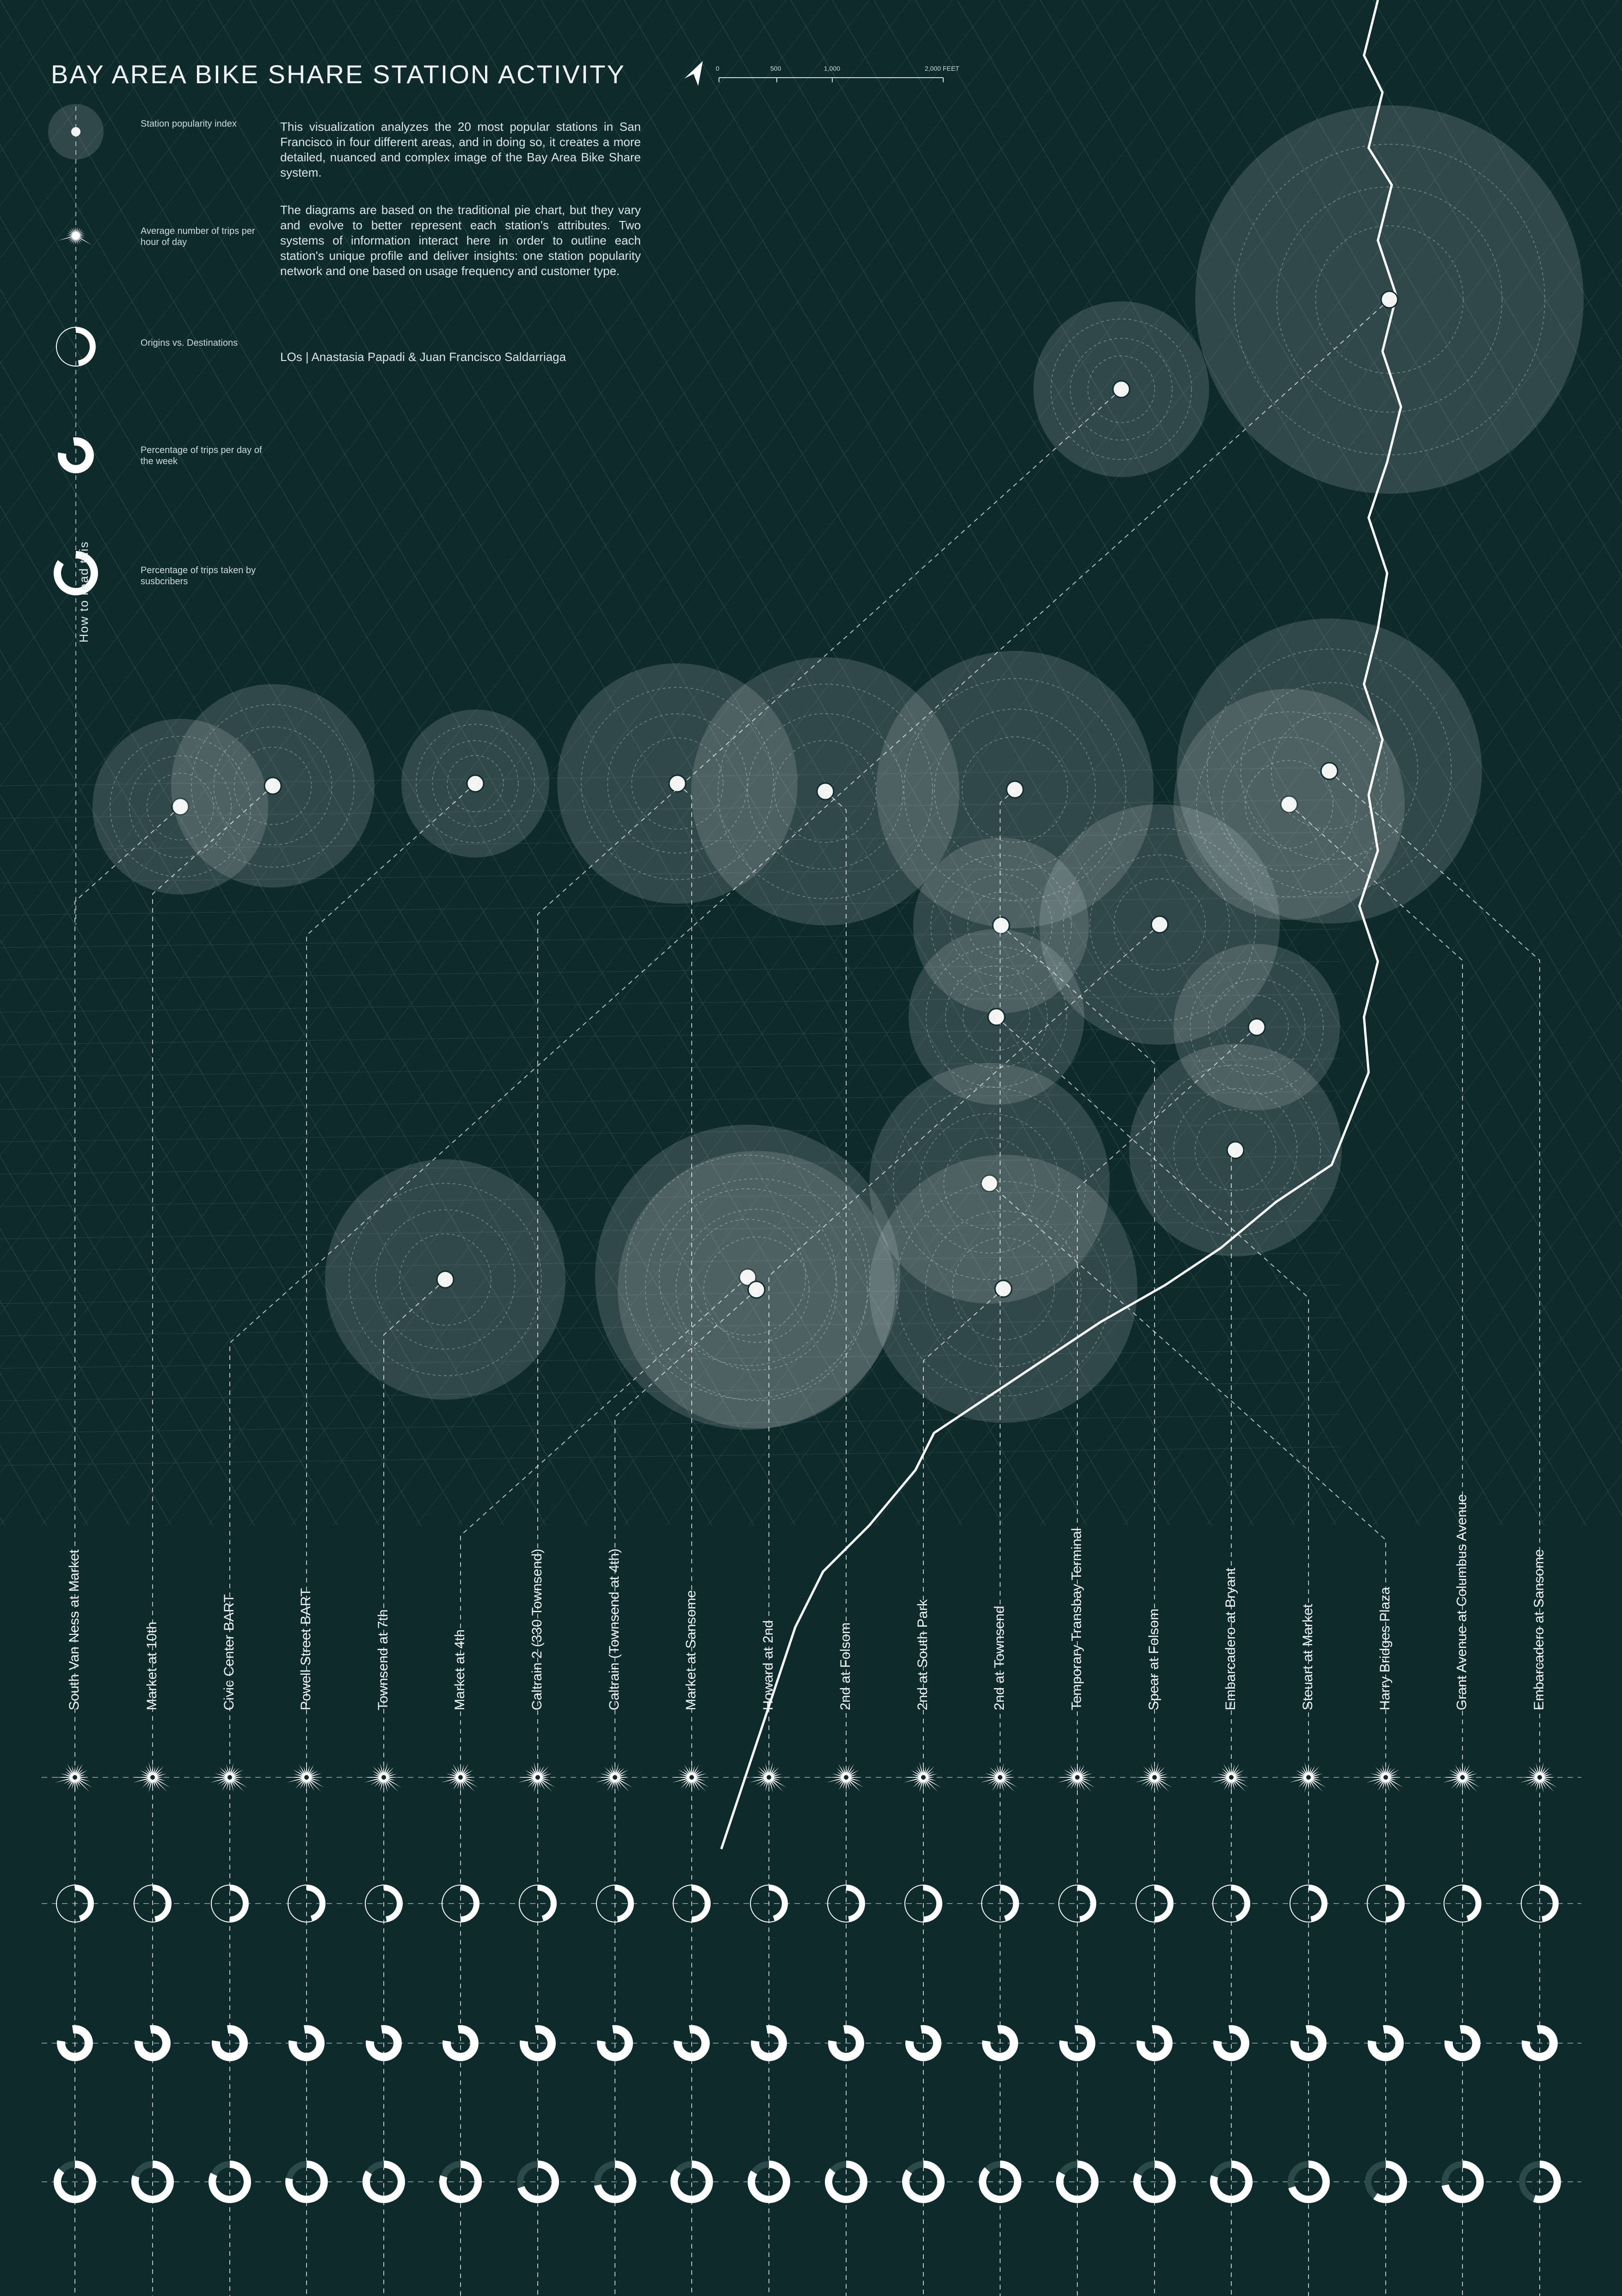 The width and height of the screenshot is (1622, 2296). I want to click on legend-label-popularity: Station popularity index, so click(189, 124).